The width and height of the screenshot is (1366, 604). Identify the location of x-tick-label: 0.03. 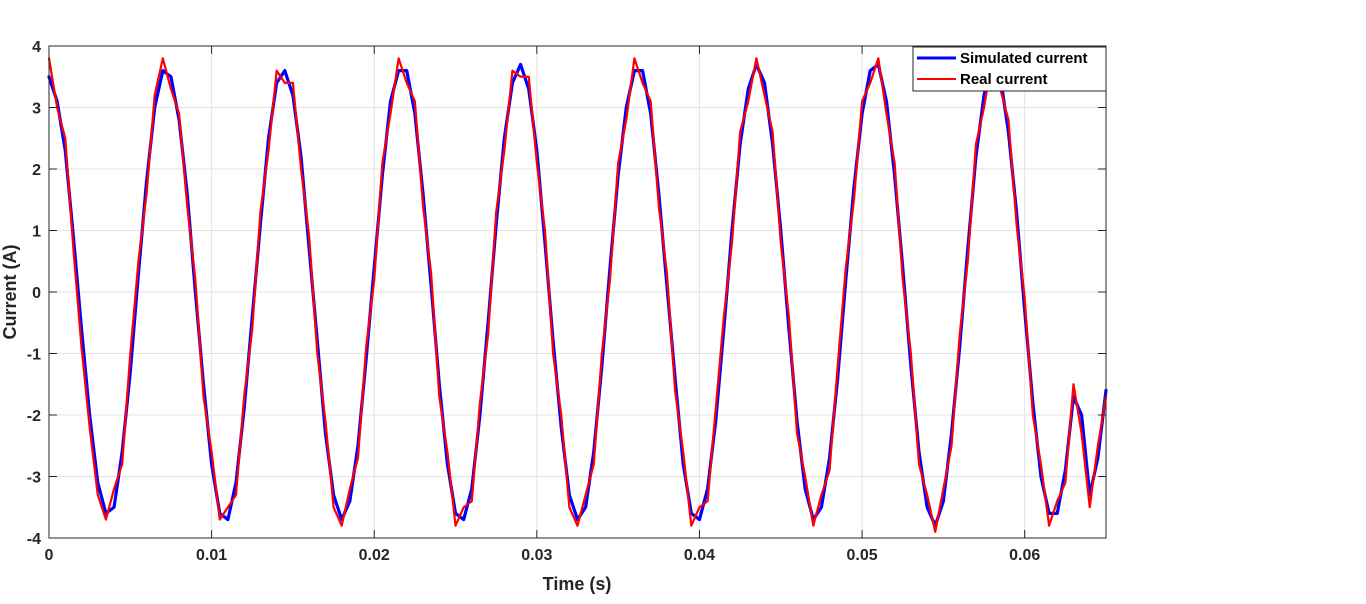
(536, 555).